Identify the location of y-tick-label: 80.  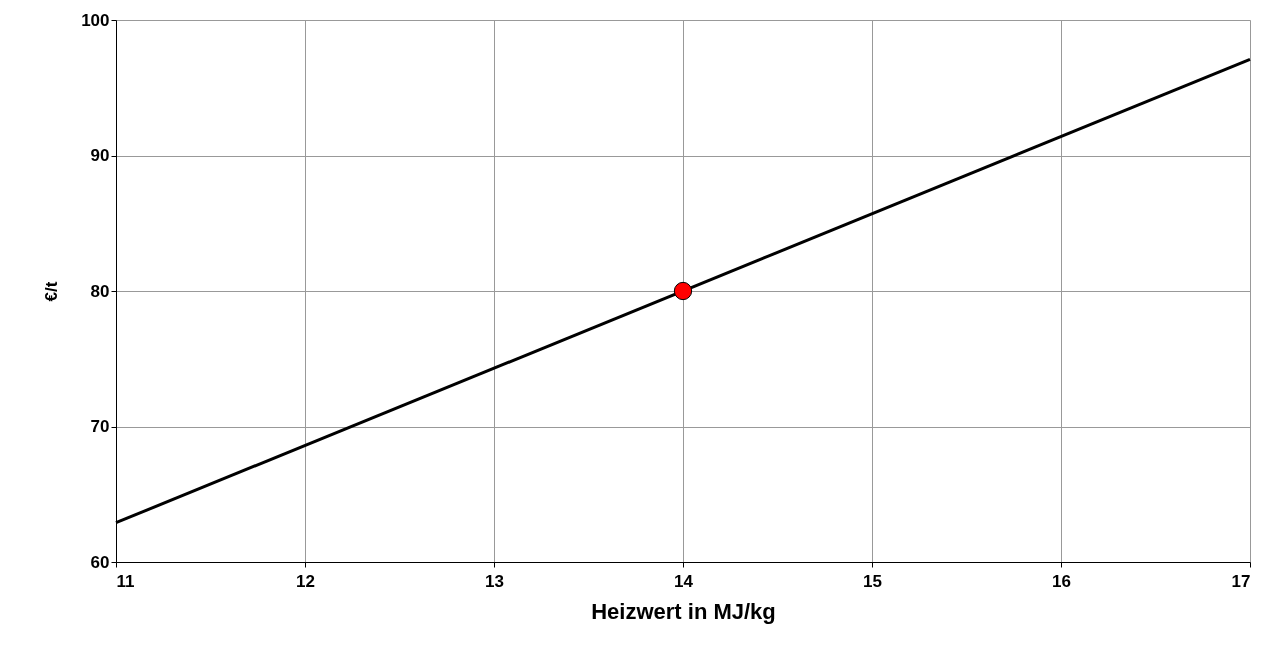
(100, 291).